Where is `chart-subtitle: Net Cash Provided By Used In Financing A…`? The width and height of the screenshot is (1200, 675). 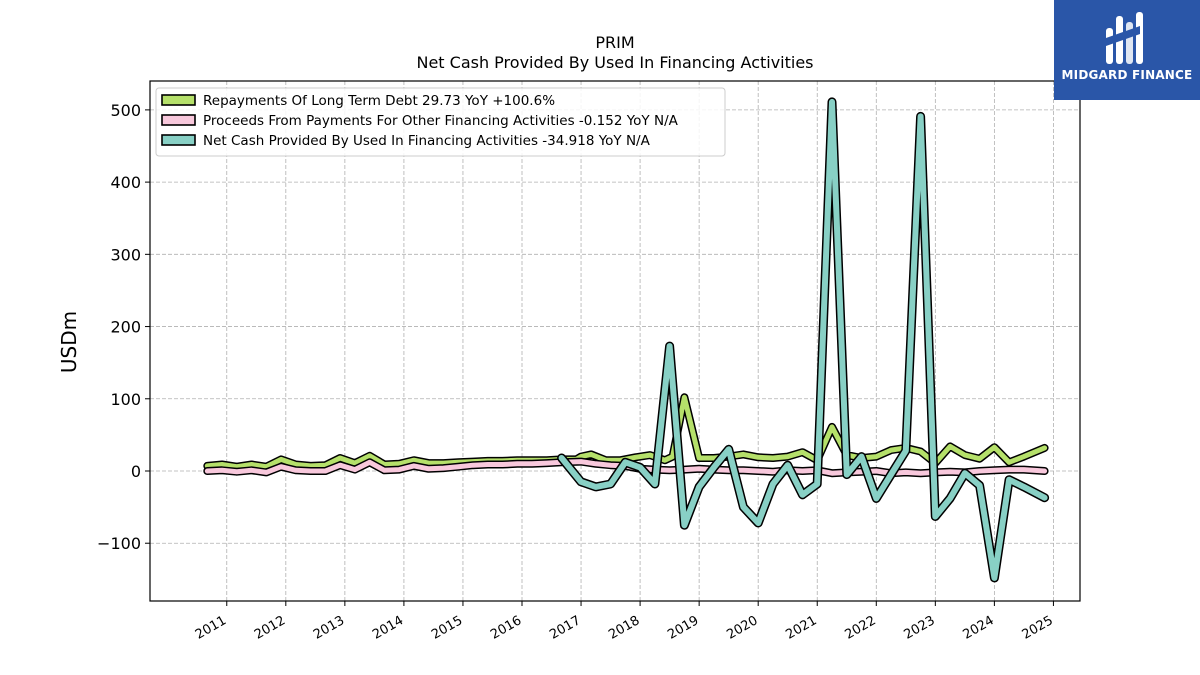 chart-subtitle: Net Cash Provided By Used In Financing A… is located at coordinates (614, 62).